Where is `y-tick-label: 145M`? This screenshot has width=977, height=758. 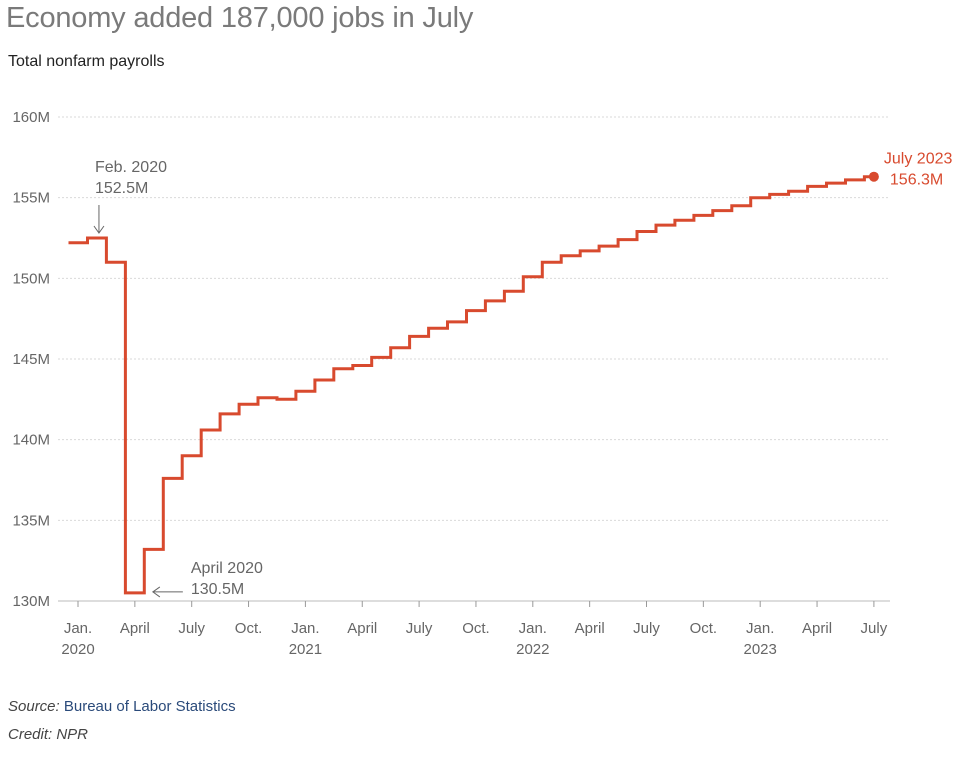
y-tick-label: 145M is located at coordinates (31, 359).